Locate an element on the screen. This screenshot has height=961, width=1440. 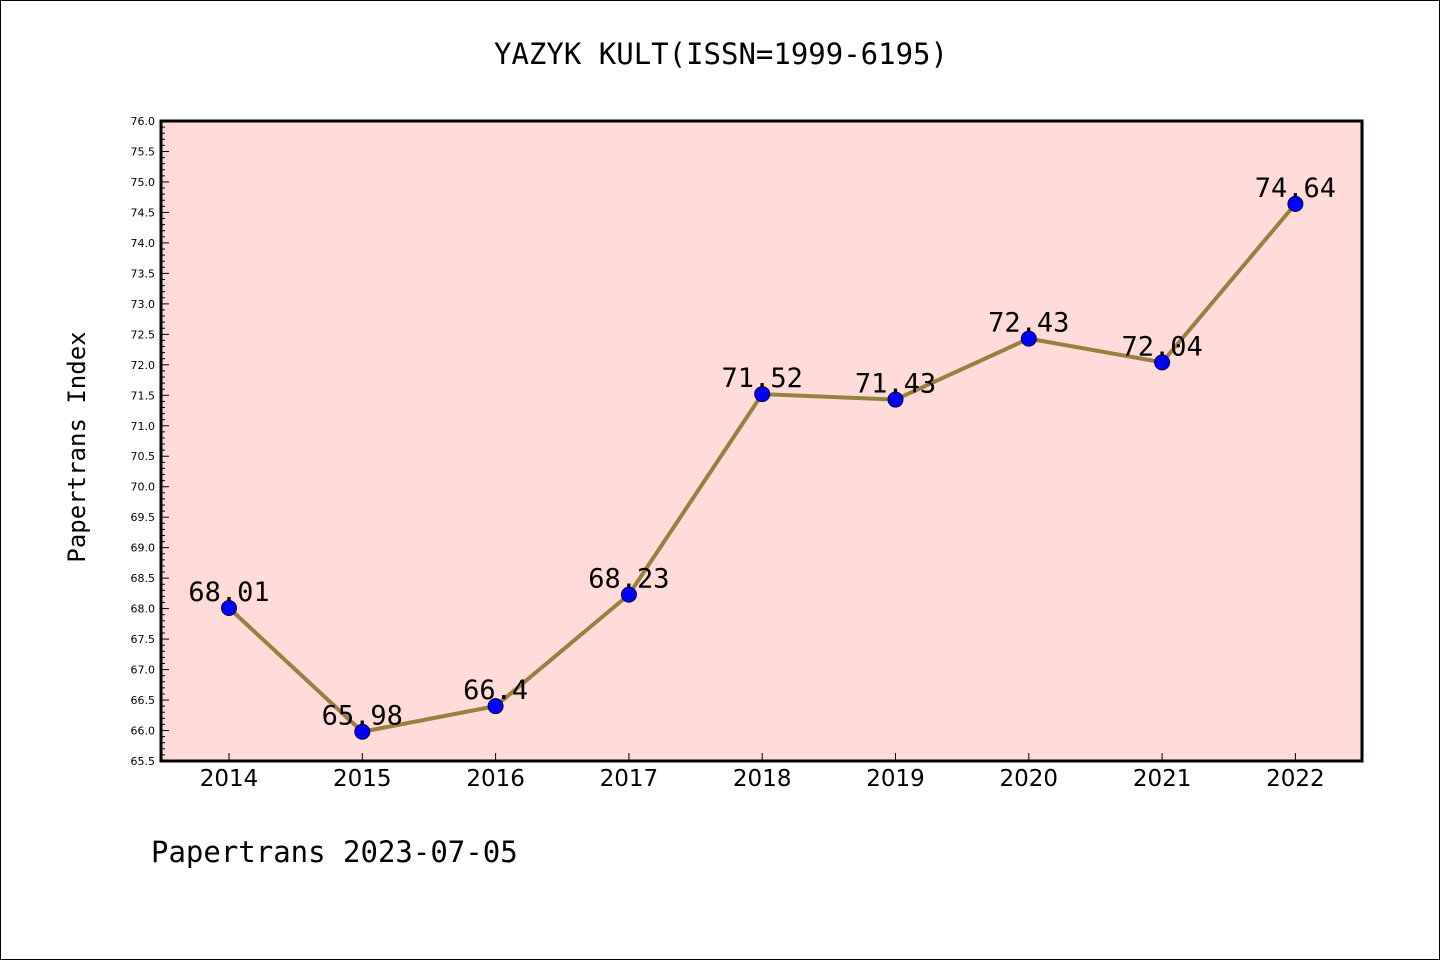
x-tick-label: 2021 is located at coordinates (1162, 779).